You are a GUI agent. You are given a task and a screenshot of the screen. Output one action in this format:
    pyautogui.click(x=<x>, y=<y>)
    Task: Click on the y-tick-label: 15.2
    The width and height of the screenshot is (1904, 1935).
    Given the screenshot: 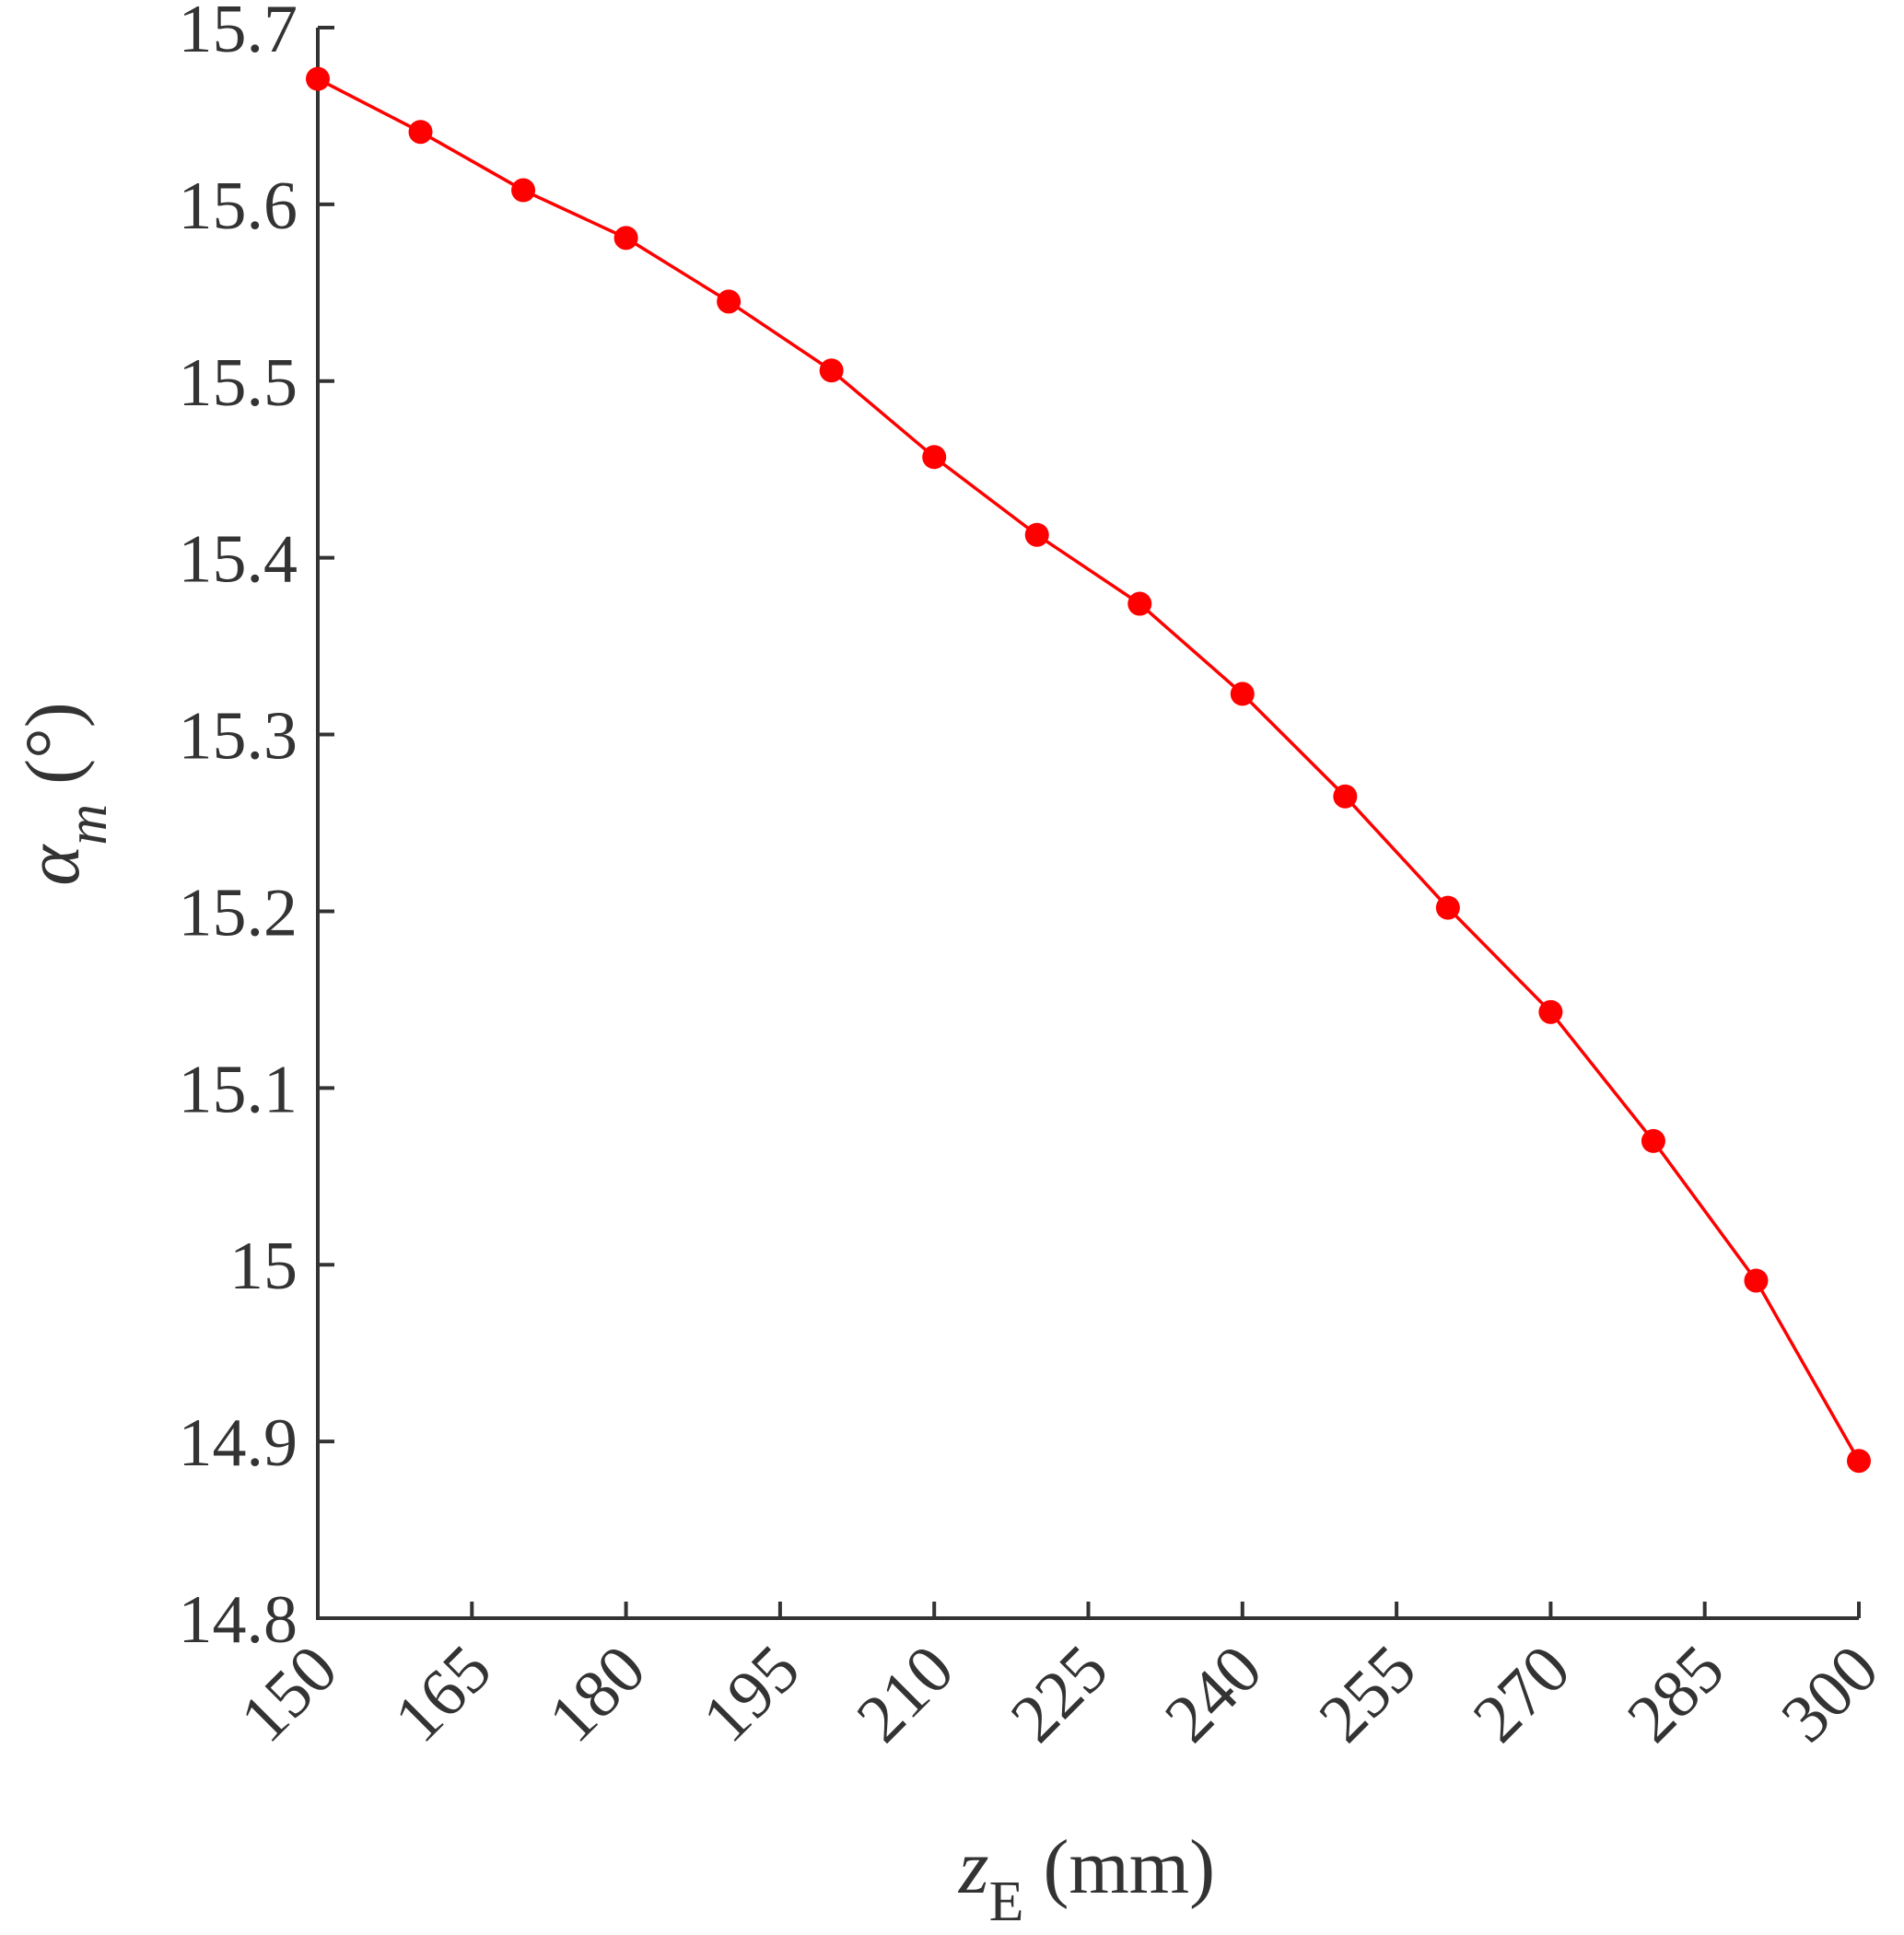 What is the action you would take?
    pyautogui.click(x=238, y=912)
    